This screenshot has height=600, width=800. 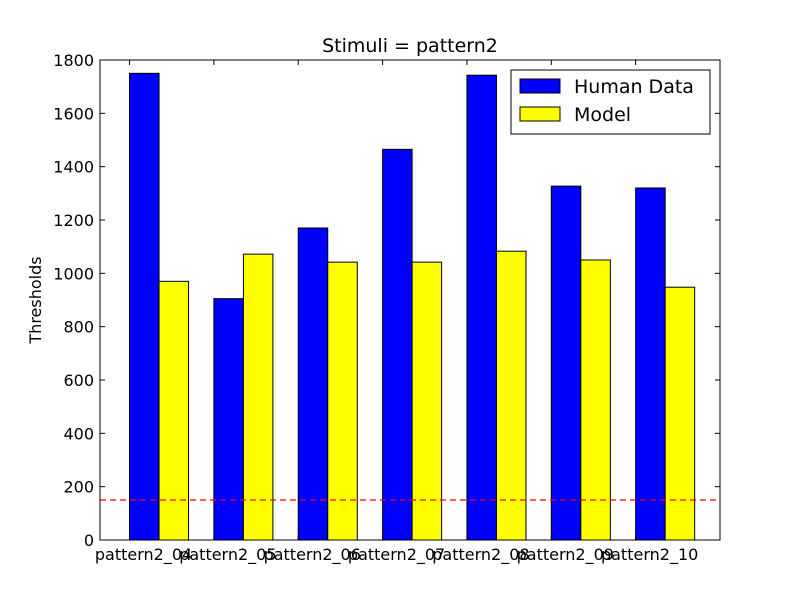 I want to click on legend-label: Human Data, so click(x=634, y=87).